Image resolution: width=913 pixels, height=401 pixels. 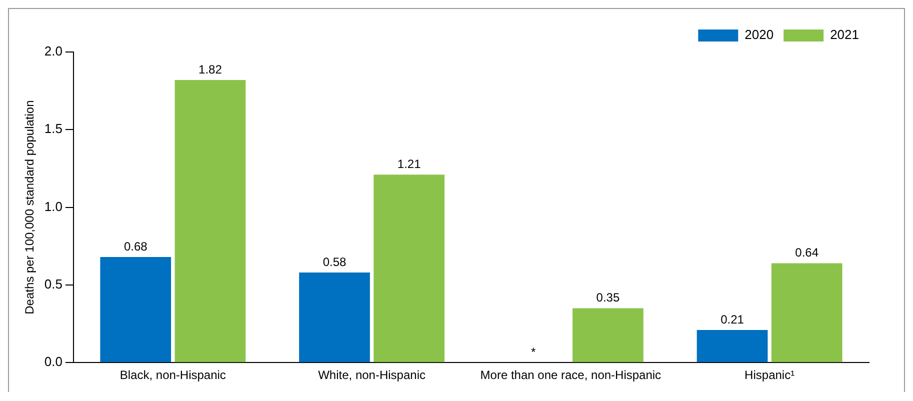 What do you see at coordinates (136, 246) in the screenshot?
I see `data-label: 0.68` at bounding box center [136, 246].